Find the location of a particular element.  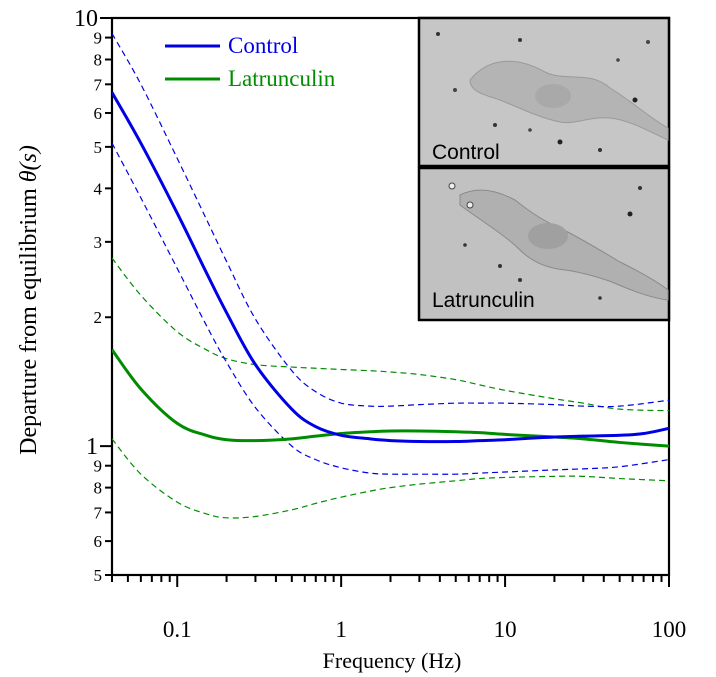

series-line-latrunculin-lower-bound is located at coordinates (390, 478).